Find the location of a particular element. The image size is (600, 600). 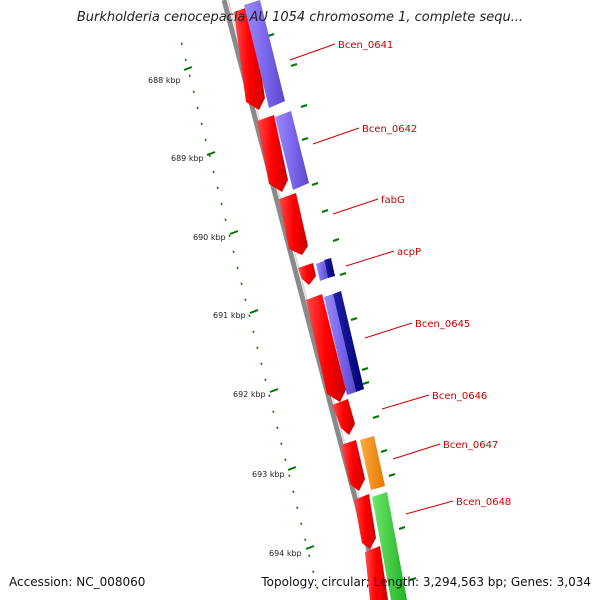

tick-691: 691 kbp is located at coordinates (236, 314).